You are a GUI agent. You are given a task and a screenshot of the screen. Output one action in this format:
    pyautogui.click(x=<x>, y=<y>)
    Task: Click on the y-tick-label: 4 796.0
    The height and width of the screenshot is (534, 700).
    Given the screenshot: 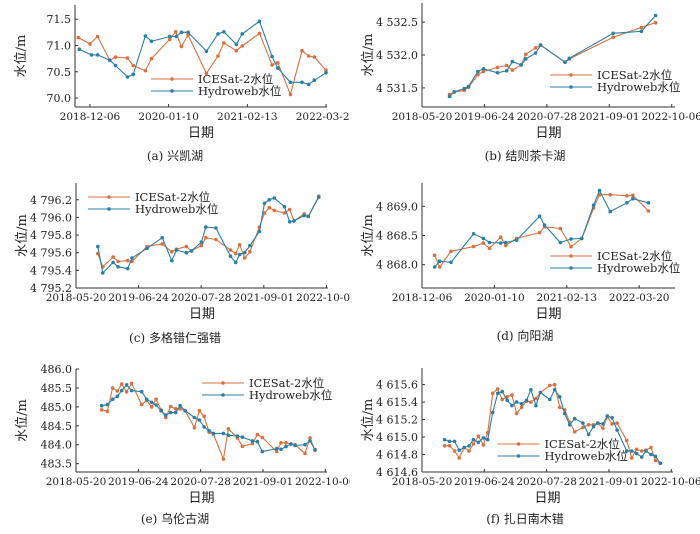 What is the action you would take?
    pyautogui.click(x=51, y=217)
    